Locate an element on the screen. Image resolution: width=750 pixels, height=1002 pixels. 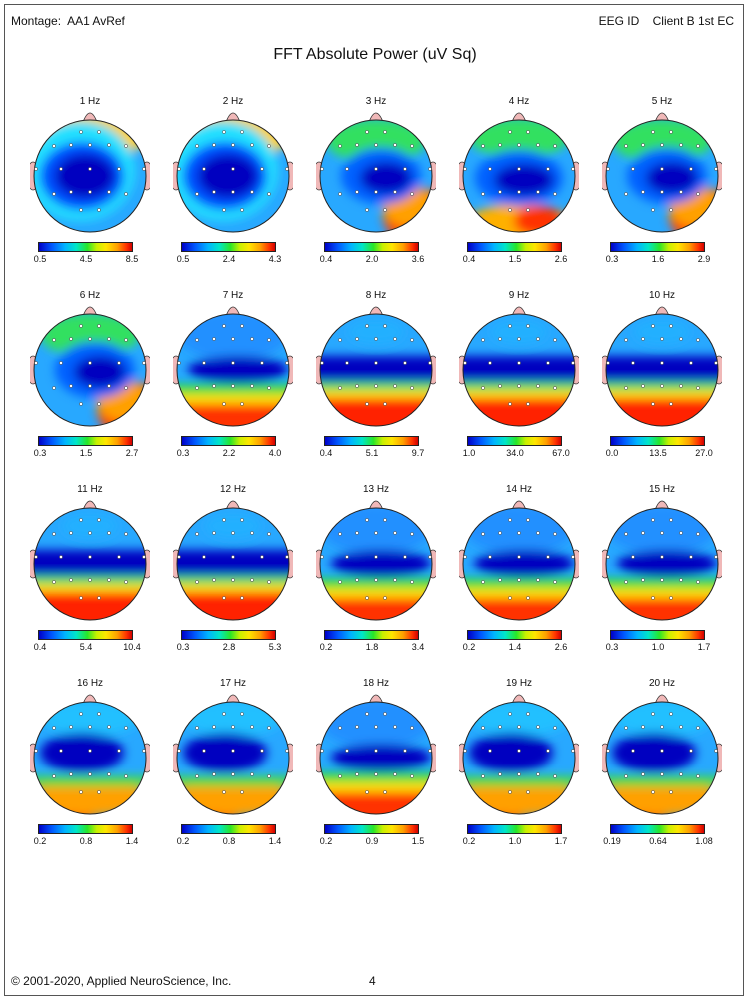
color-scale-tick: 0.5 is located at coordinates (183, 259).